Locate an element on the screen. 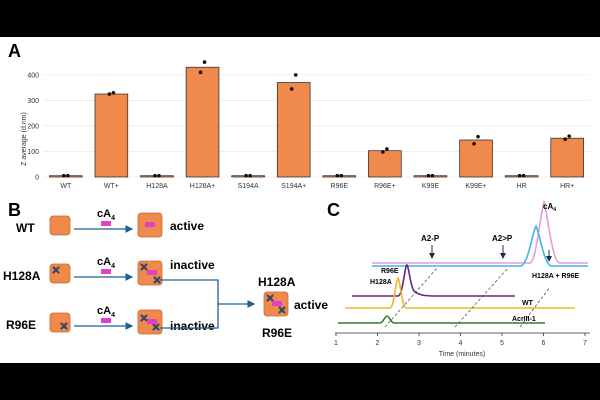  chrom-tick-label: 5 is located at coordinates (502, 343).